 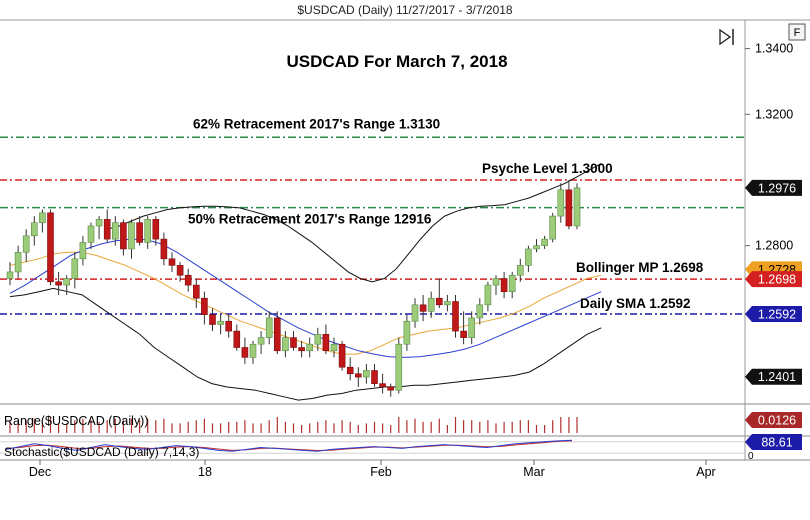 What do you see at coordinates (76, 421) in the screenshot?
I see `range-panel-label: Range($USDCAD (Daily))` at bounding box center [76, 421].